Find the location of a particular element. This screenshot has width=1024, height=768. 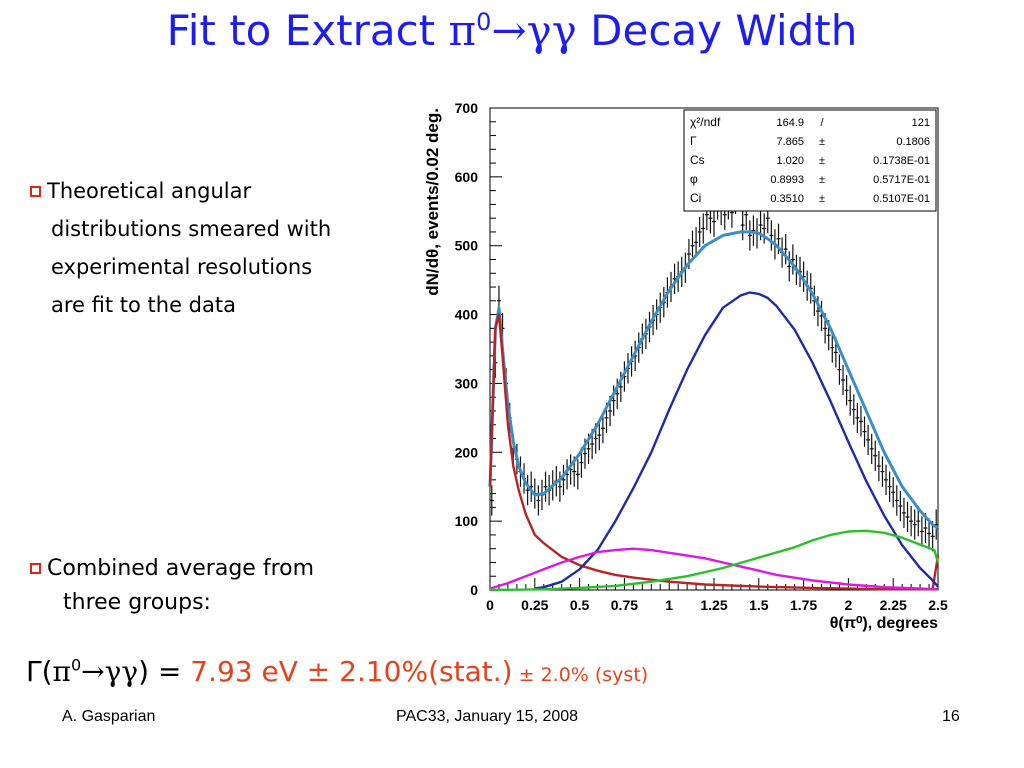

fit-curve-green is located at coordinates (714, 560).